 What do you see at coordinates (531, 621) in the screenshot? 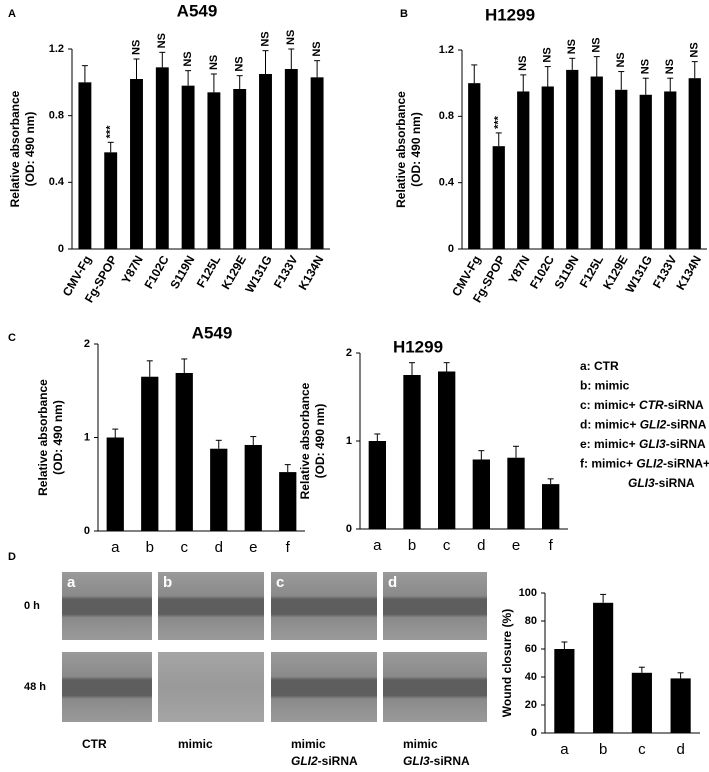
I see `y-tick-label: 80` at bounding box center [531, 621].